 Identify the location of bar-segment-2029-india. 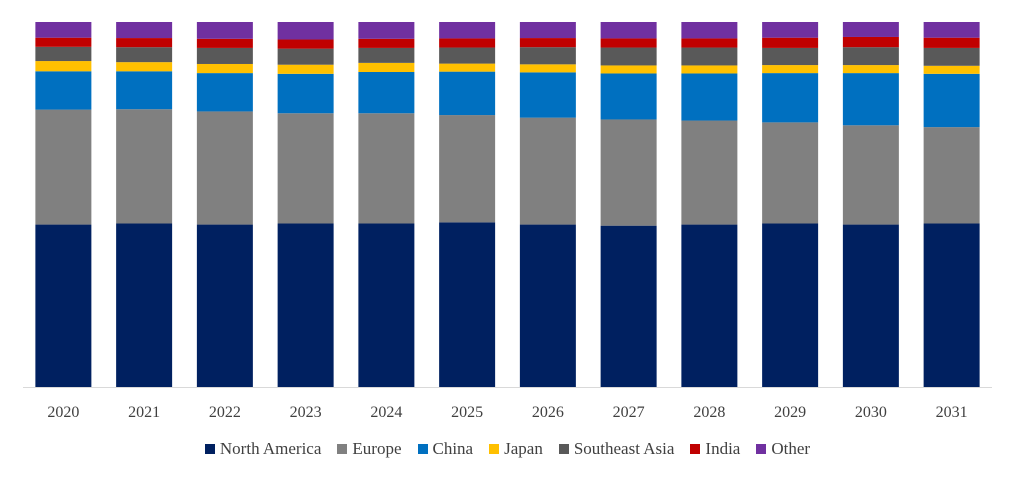
(790, 42).